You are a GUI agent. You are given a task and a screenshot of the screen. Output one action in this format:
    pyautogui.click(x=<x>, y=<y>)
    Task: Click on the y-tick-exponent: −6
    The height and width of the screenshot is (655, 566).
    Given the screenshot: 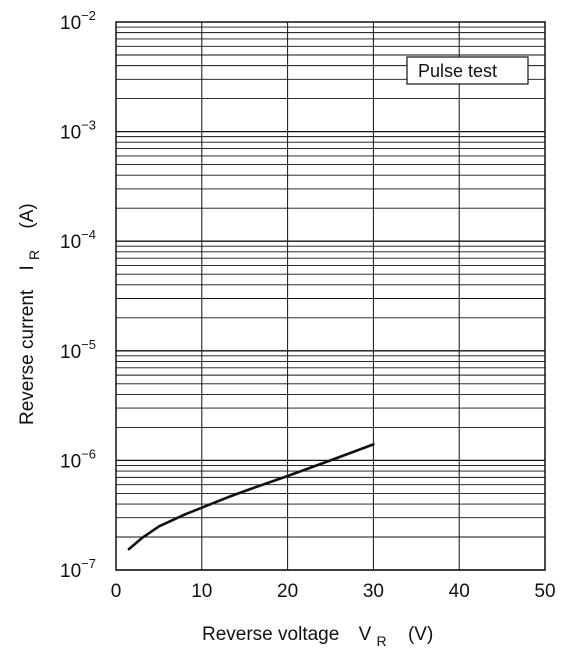 What is the action you would take?
    pyautogui.click(x=88, y=453)
    